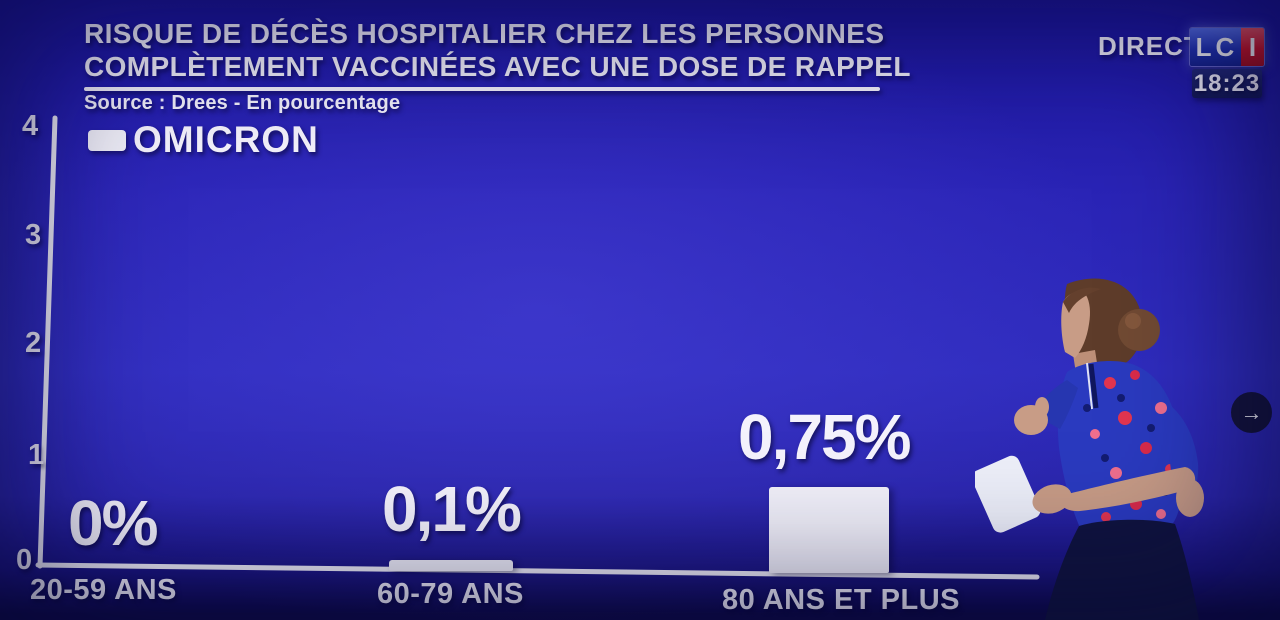 Image resolution: width=1280 pixels, height=620 pixels. I want to click on value-label-80-plus: 0,75%, so click(824, 437).